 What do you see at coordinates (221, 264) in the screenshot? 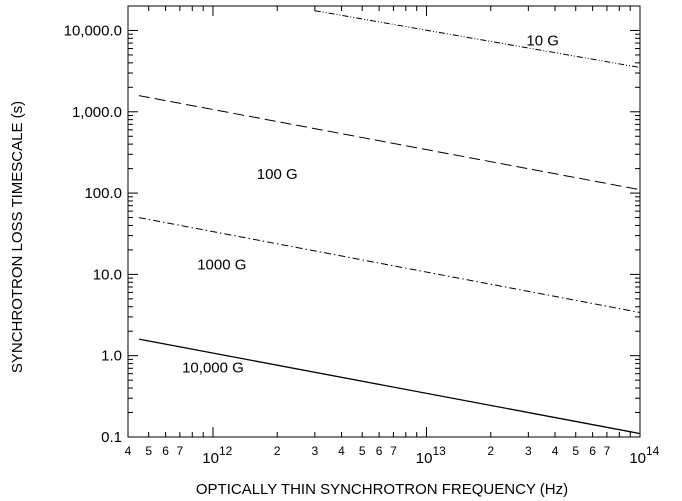
I see `series-label-2: 1000 G` at bounding box center [221, 264].